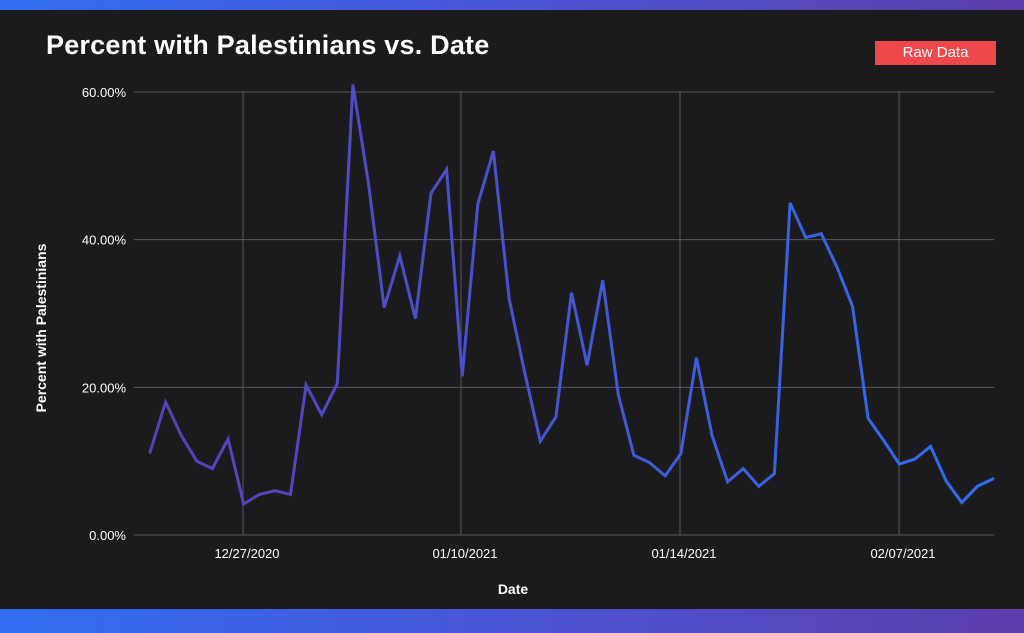 This screenshot has height=633, width=1024. Describe the element at coordinates (512, 5) in the screenshot. I see `top-gradient-band` at that location.